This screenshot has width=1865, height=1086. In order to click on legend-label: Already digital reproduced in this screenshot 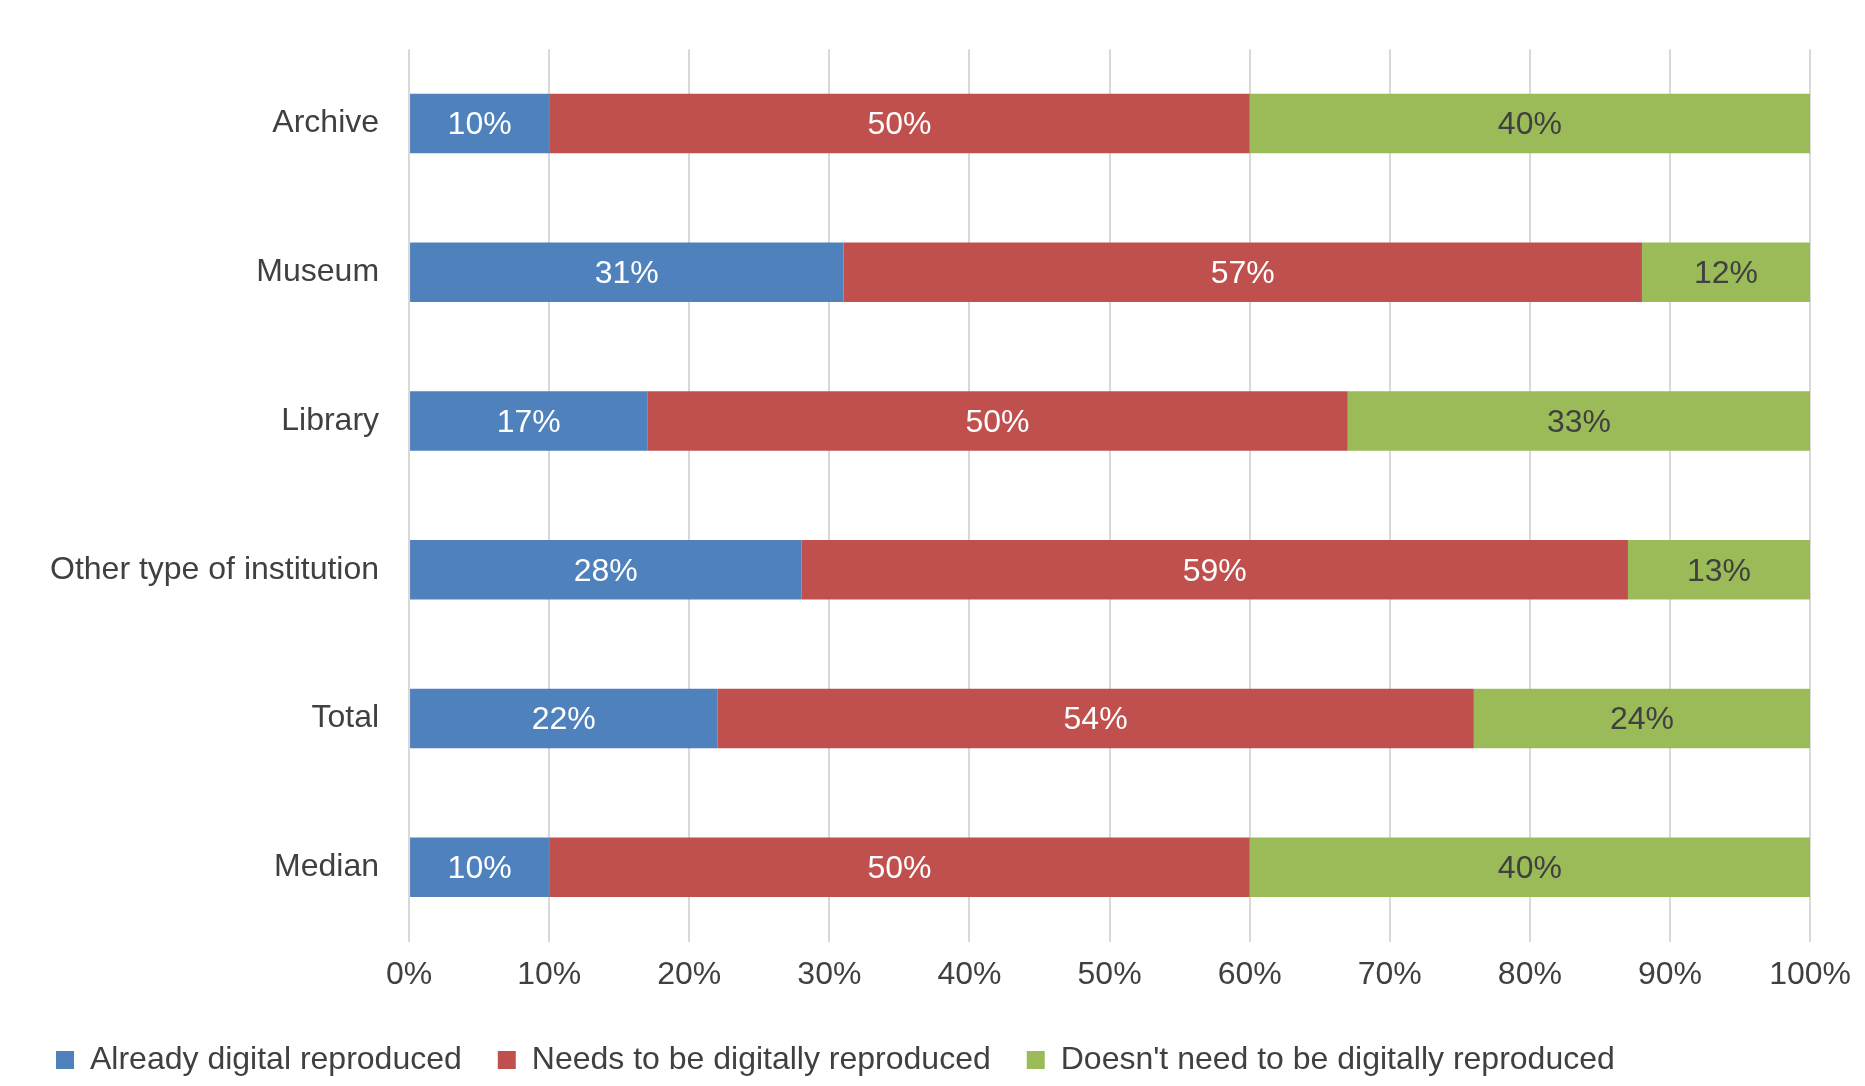, I will do `click(276, 1057)`.